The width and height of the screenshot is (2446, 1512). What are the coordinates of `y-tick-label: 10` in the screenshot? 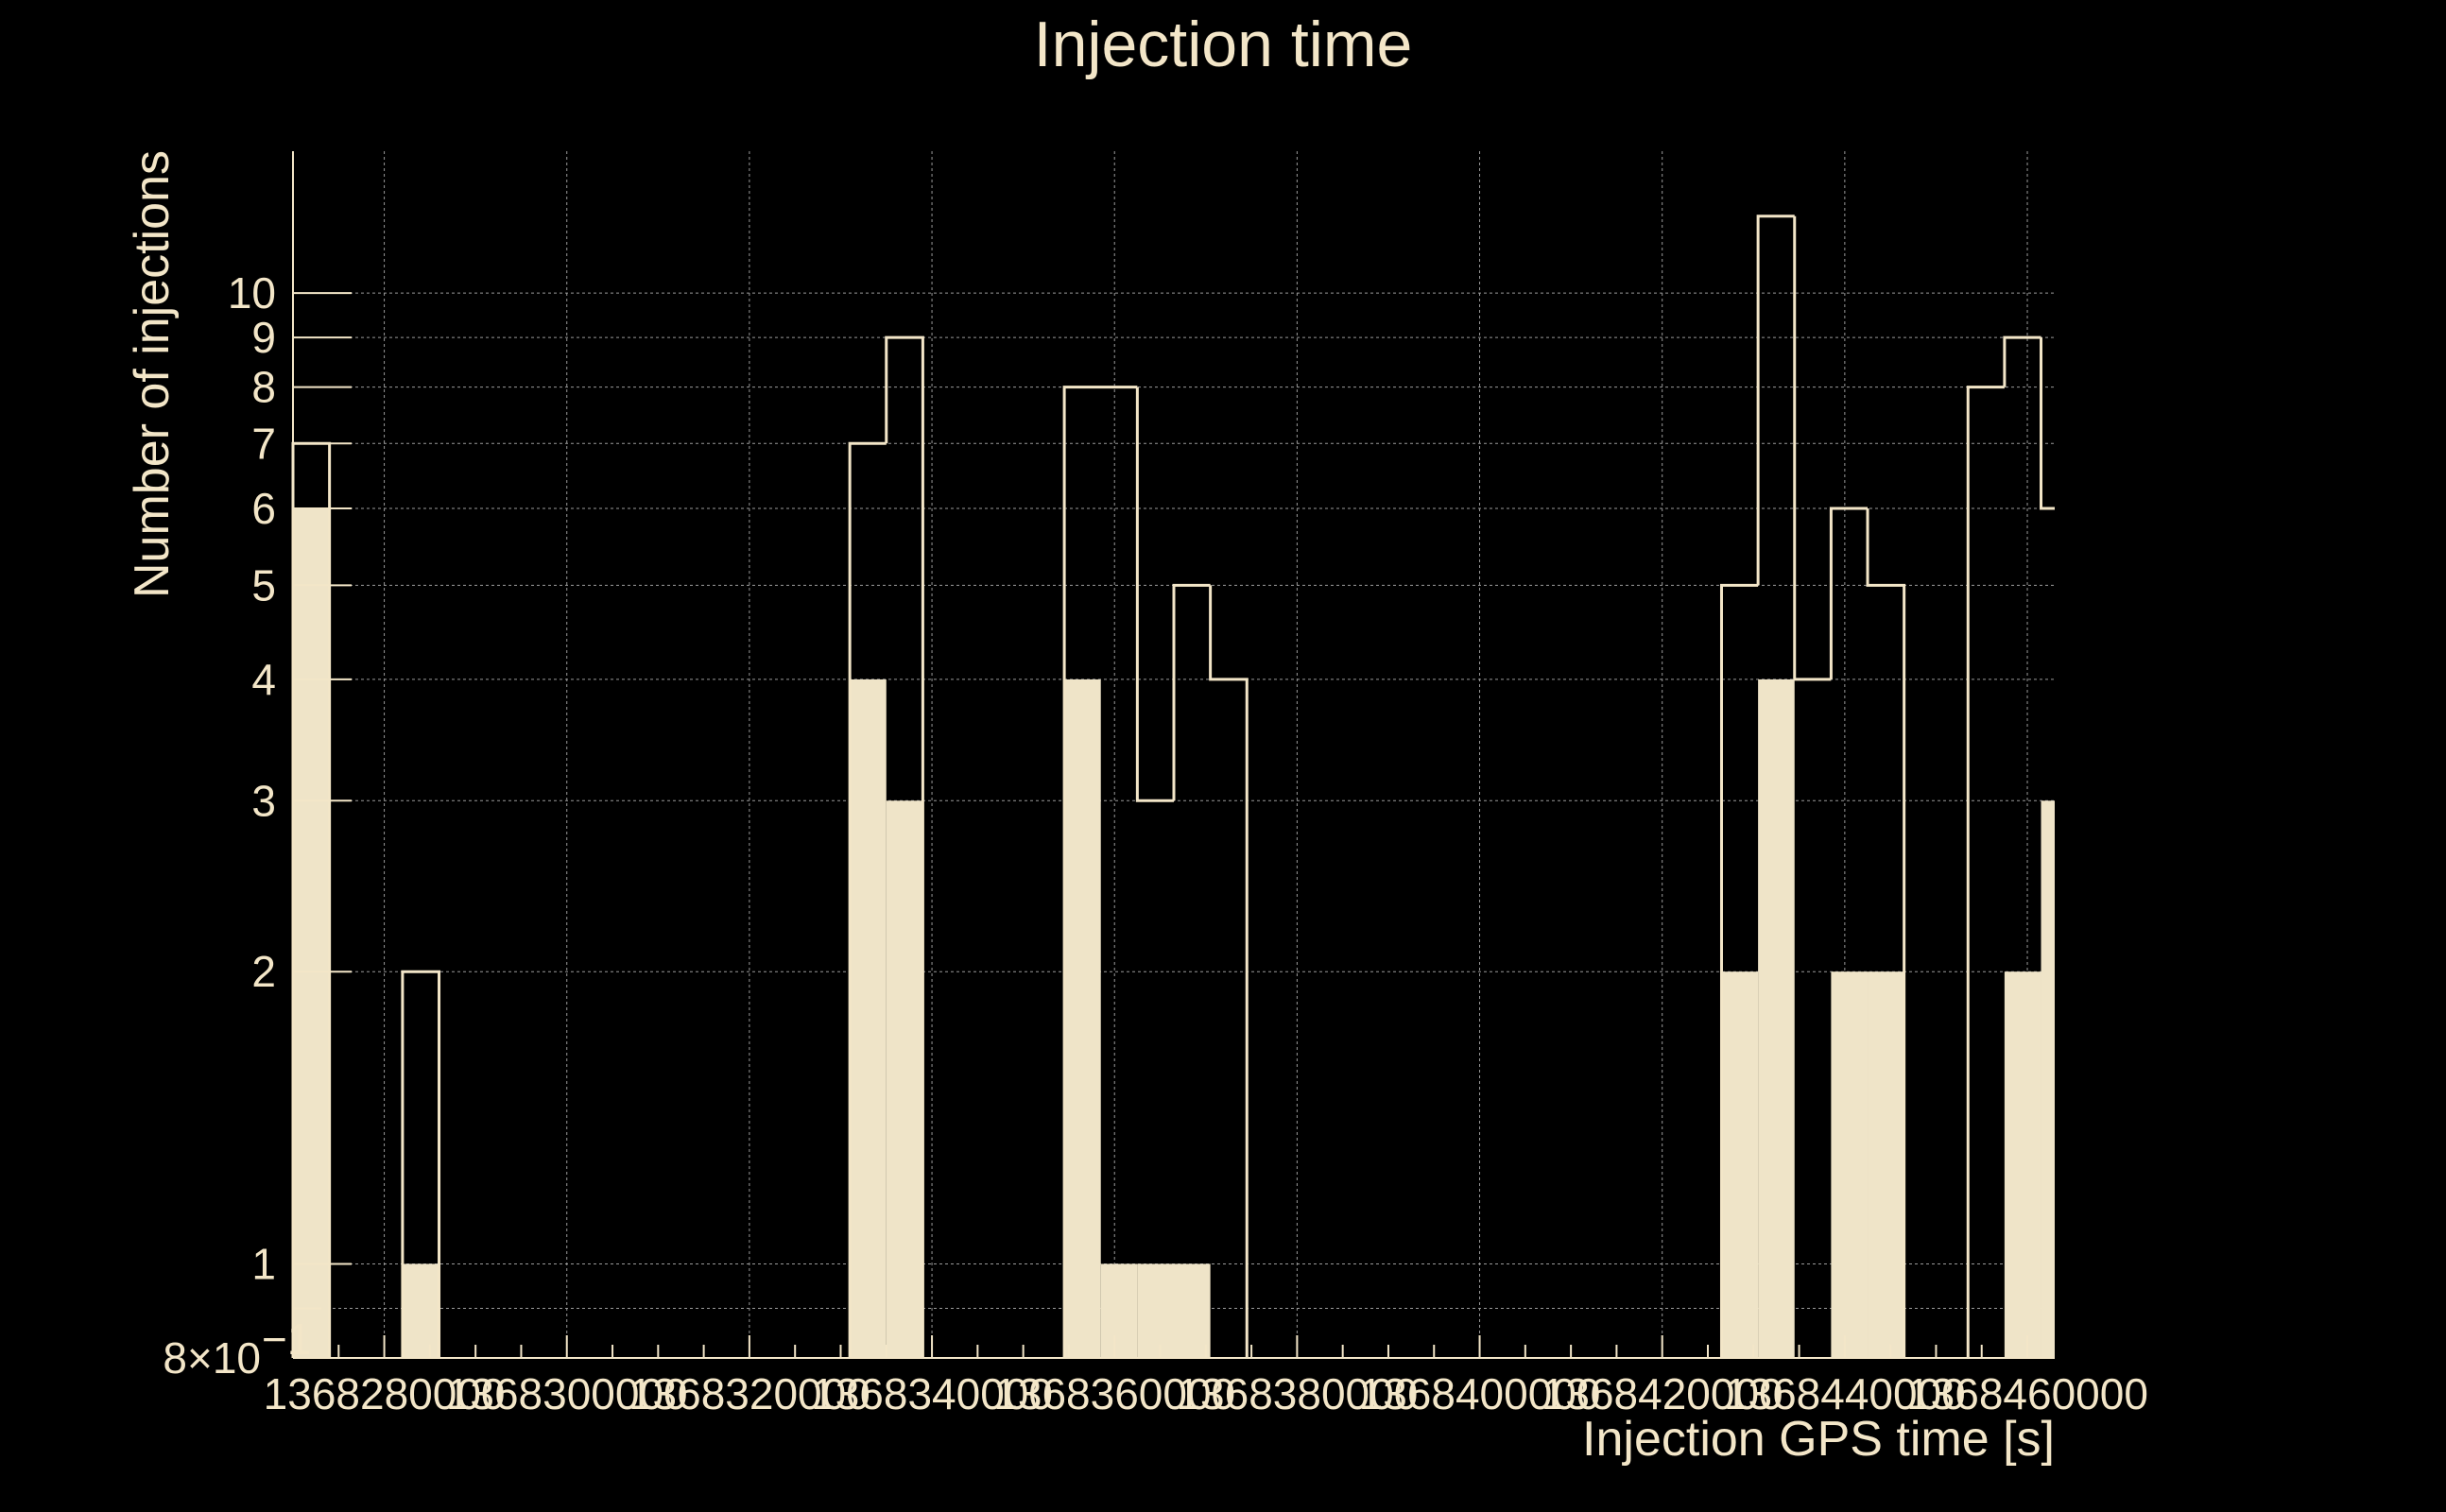 It's located at (252, 293).